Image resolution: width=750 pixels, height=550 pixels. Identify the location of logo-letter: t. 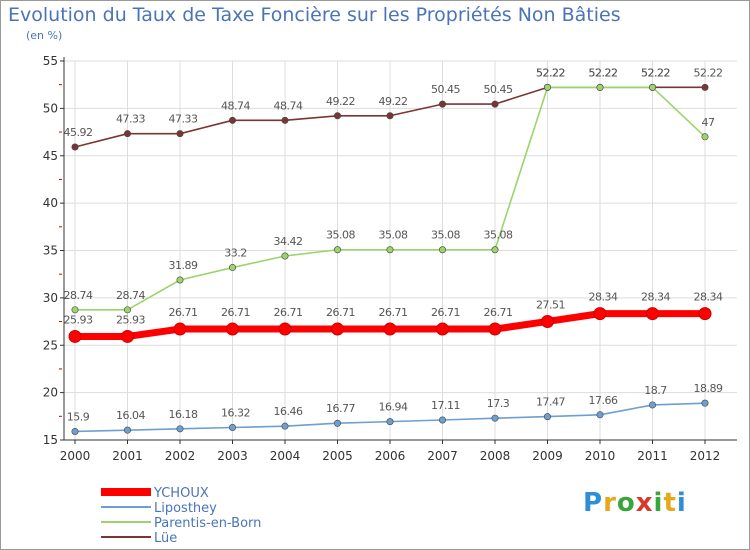
(670, 503).